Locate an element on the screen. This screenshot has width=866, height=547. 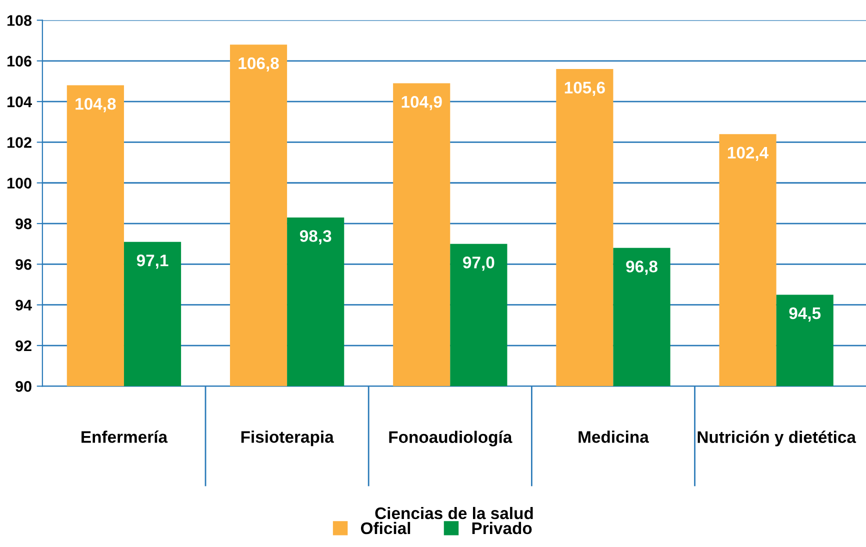
data-label: 94,5 is located at coordinates (805, 314).